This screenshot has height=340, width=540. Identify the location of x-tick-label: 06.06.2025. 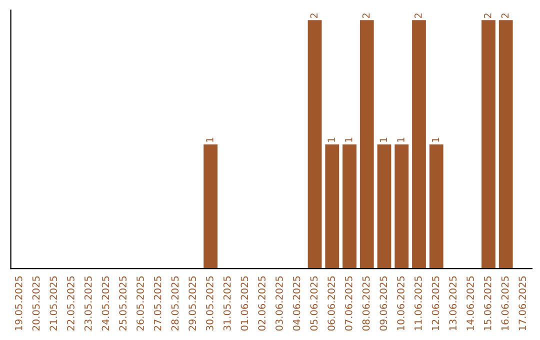
(331, 303).